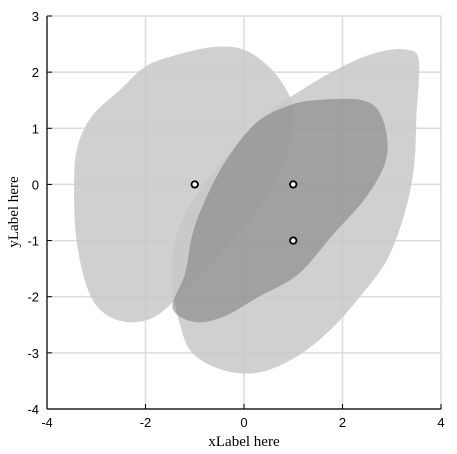 The image size is (457, 454). What do you see at coordinates (14, 212) in the screenshot?
I see `y-axis-title: yLabel here` at bounding box center [14, 212].